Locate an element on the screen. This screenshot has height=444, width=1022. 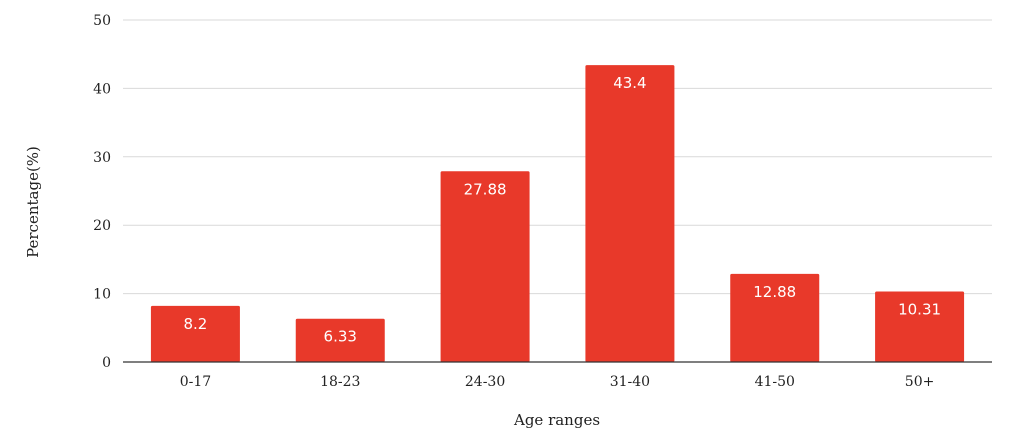
y-tick-label: 20 is located at coordinates (102, 226).